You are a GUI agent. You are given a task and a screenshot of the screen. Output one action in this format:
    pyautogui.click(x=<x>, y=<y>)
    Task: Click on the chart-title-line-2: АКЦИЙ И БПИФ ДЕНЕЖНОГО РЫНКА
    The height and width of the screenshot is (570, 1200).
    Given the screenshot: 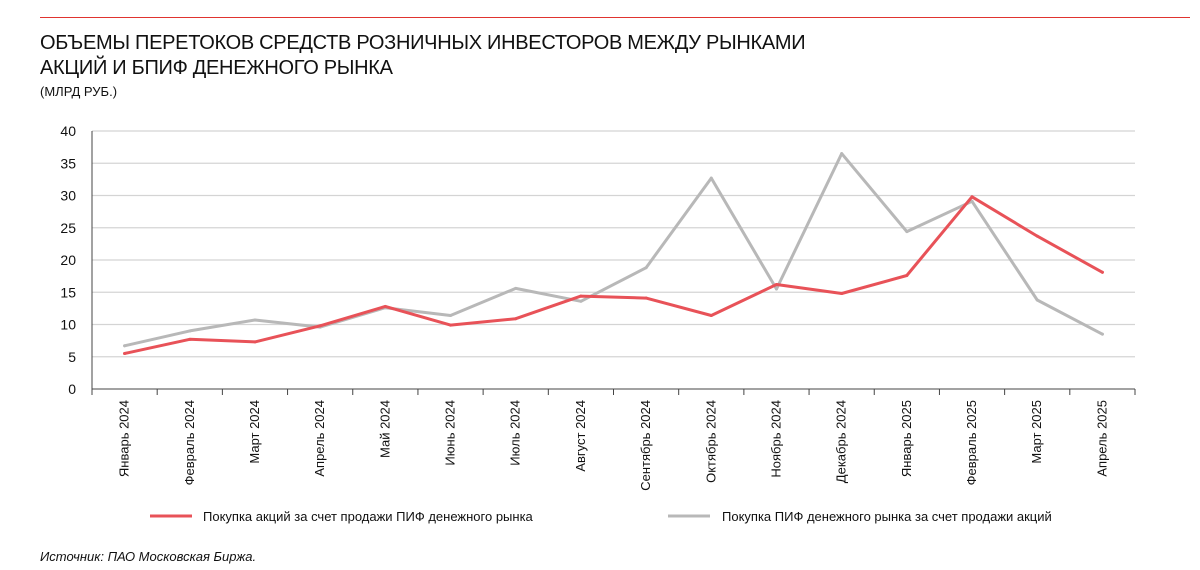 What is the action you would take?
    pyautogui.click(x=216, y=68)
    